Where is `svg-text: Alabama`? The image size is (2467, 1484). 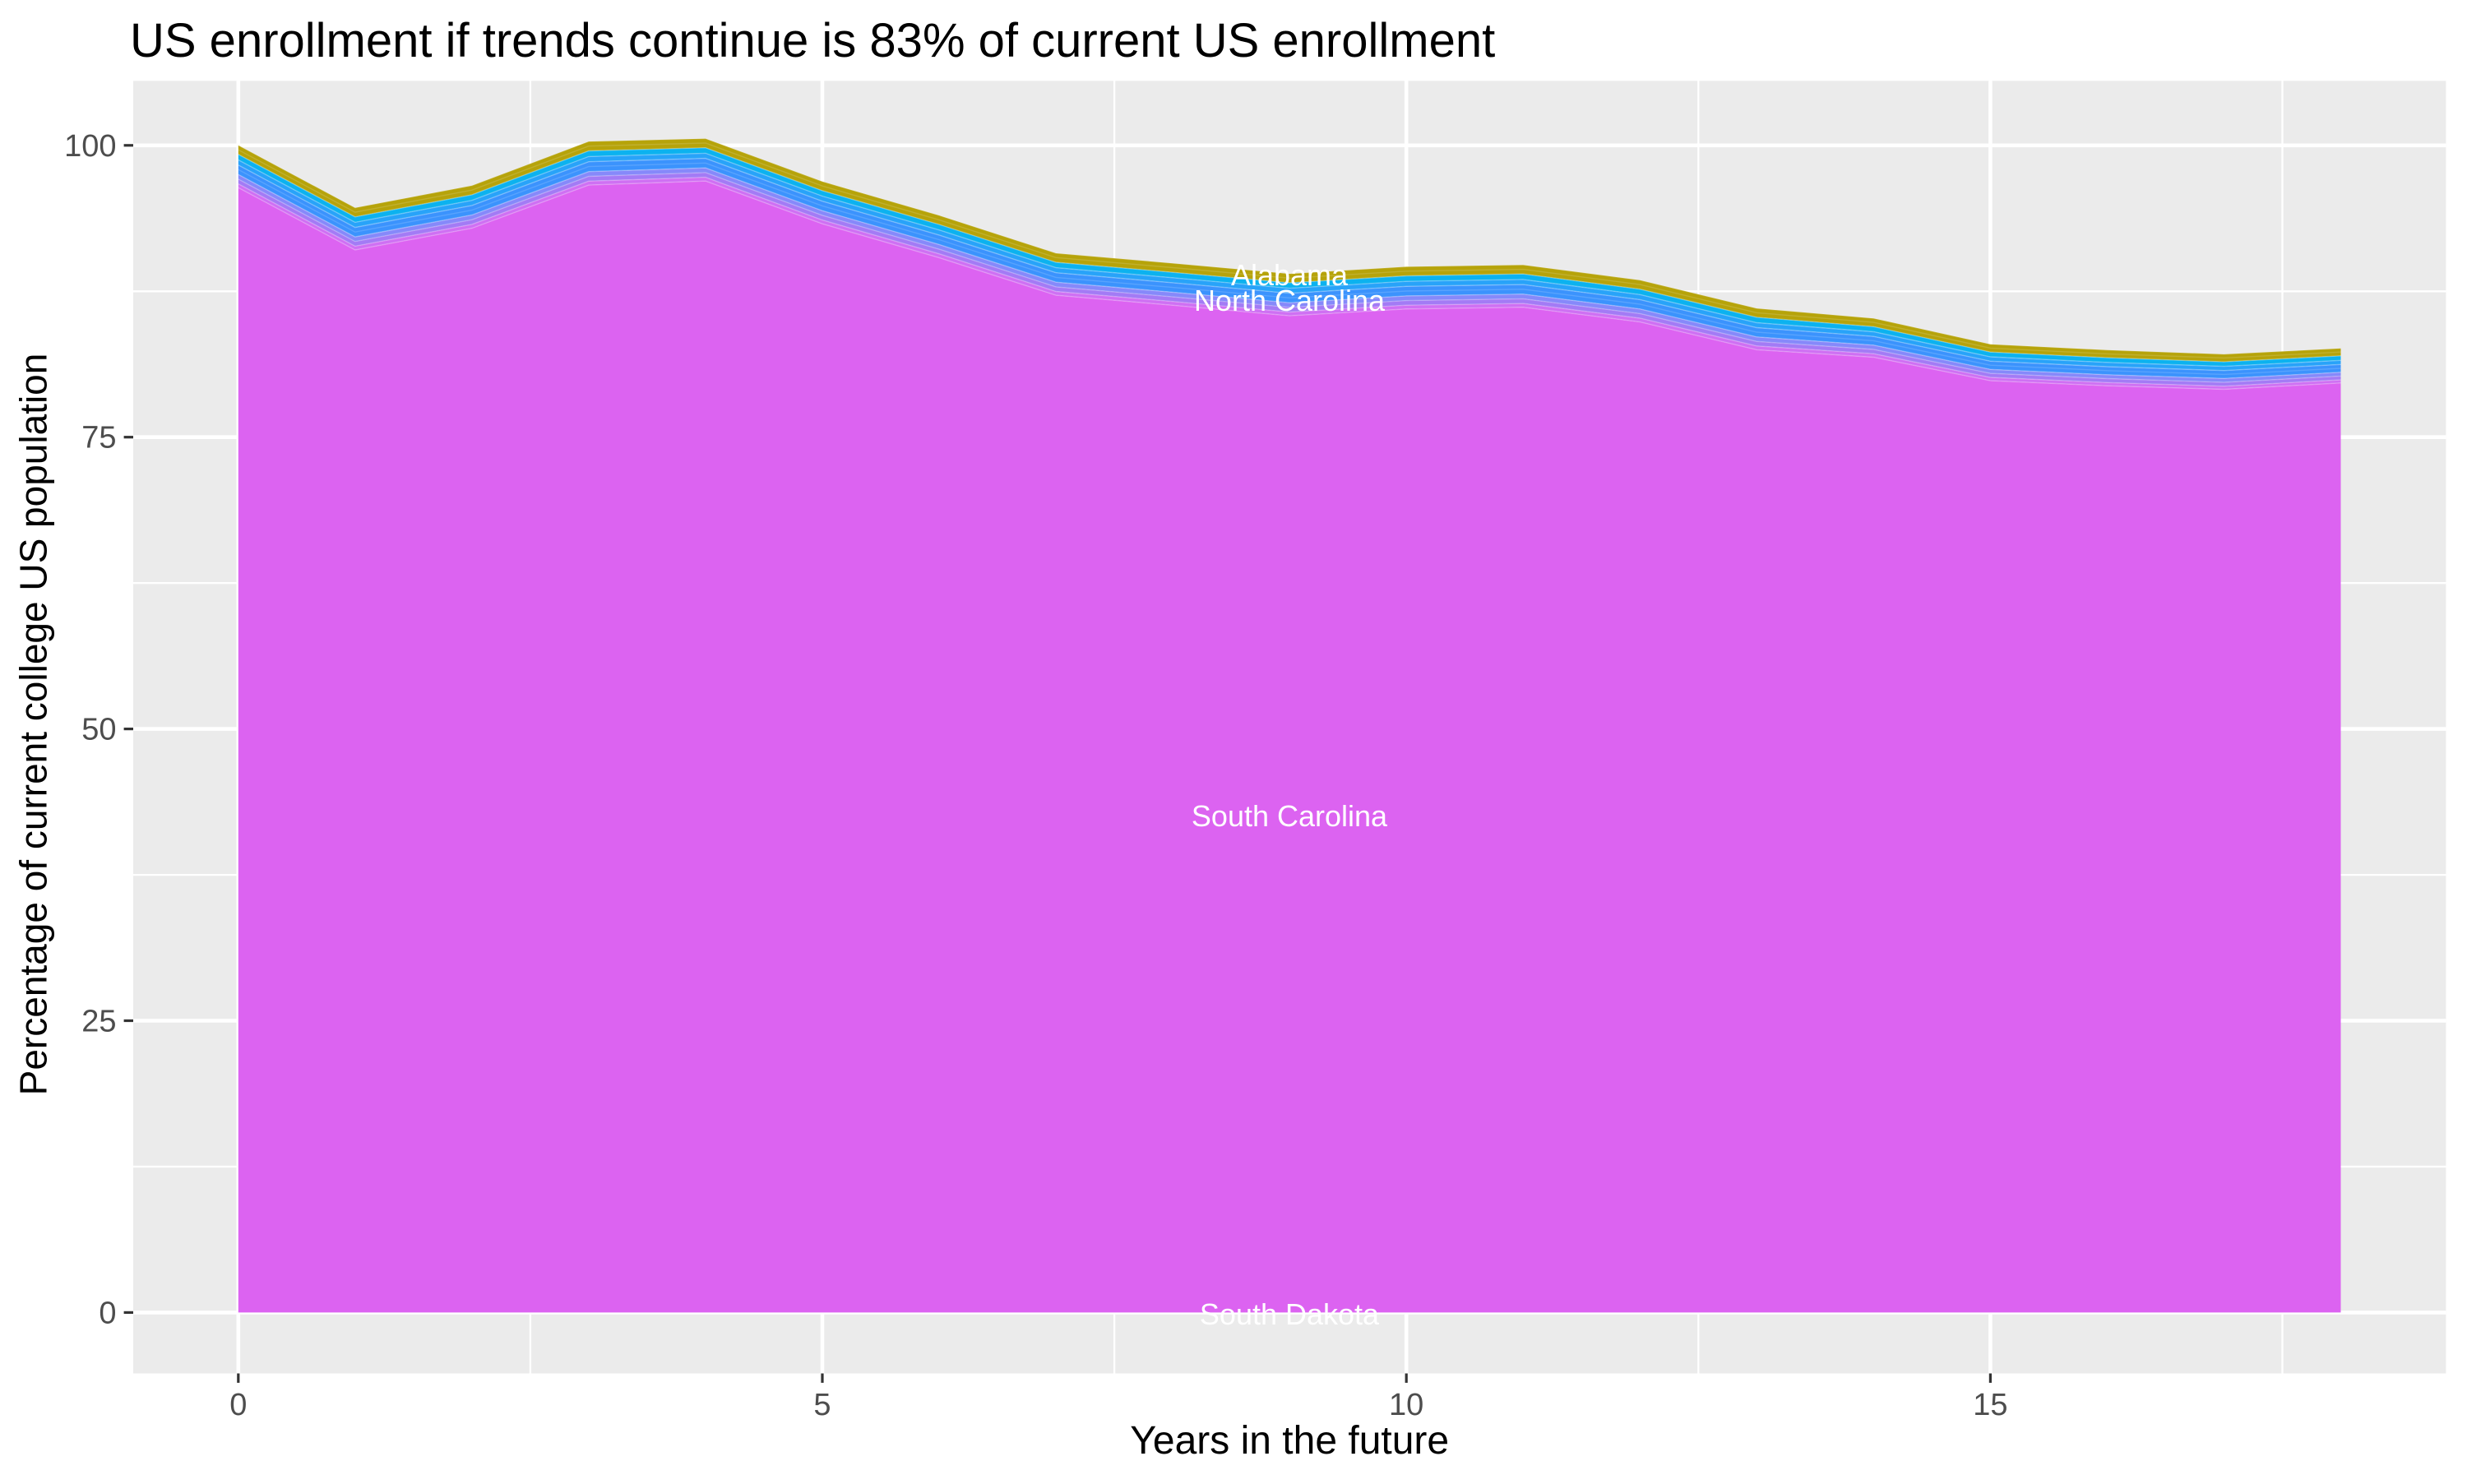 svg-text: Alabama is located at coordinates (1290, 275).